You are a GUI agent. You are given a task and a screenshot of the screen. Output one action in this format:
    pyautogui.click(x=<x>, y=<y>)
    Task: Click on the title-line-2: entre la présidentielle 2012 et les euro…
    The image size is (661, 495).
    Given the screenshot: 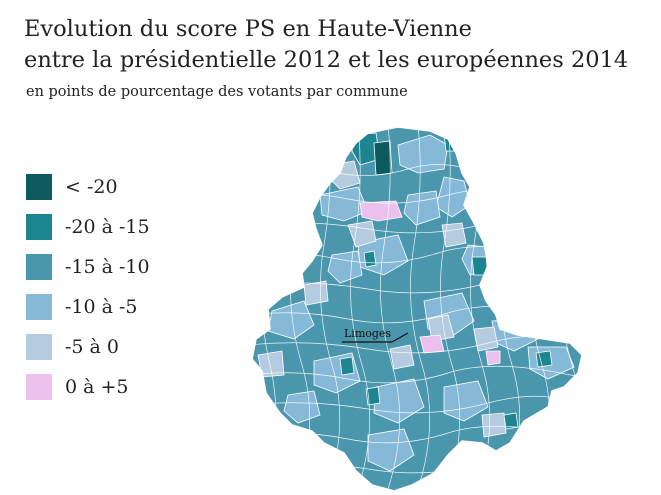 What is the action you would take?
    pyautogui.click(x=326, y=60)
    